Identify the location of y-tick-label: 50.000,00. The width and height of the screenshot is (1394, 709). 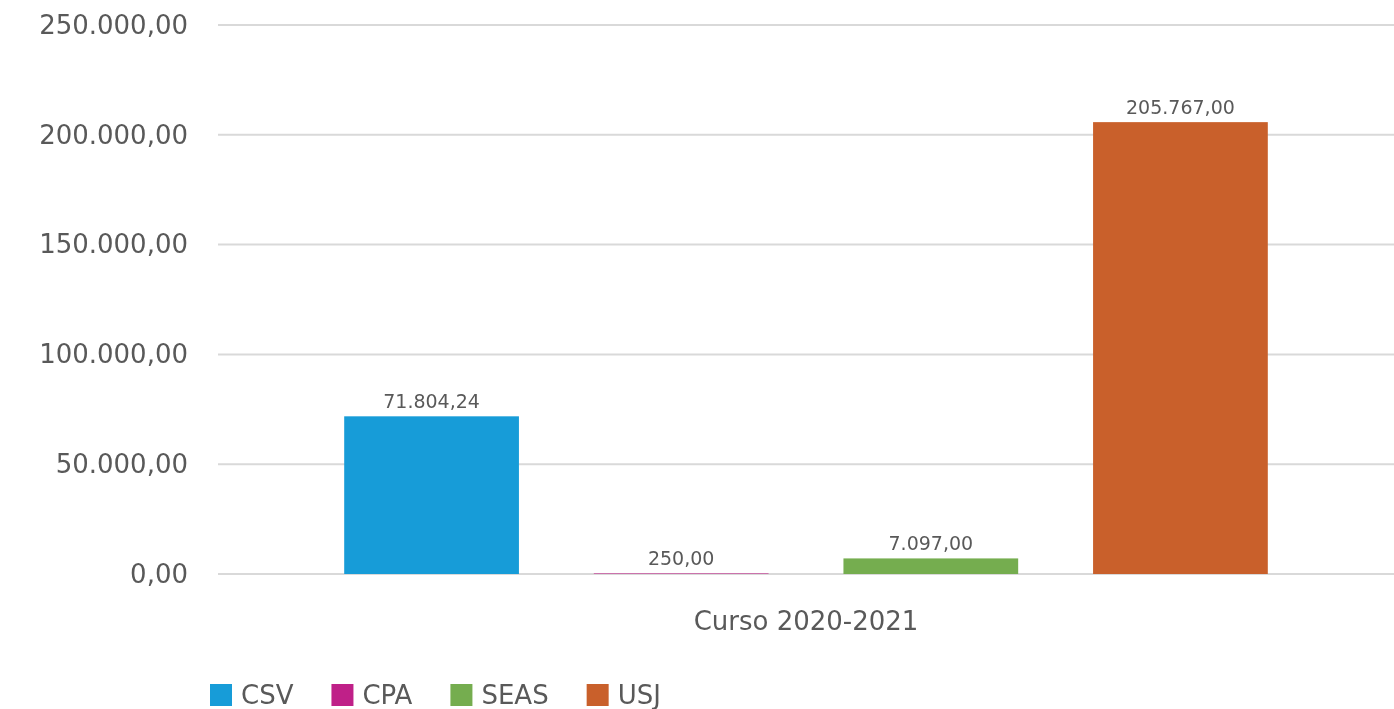
(121, 464).